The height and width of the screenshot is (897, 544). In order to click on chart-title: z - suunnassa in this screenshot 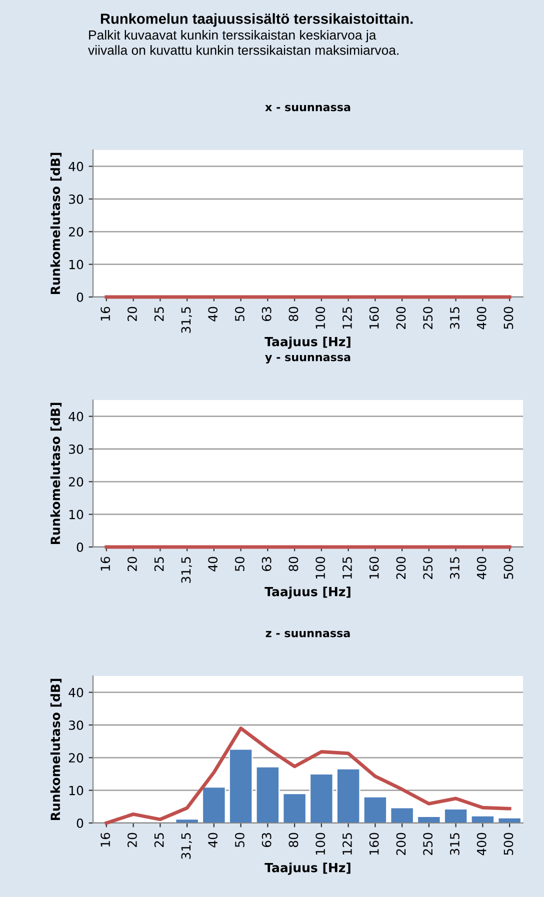, I will do `click(308, 634)`.